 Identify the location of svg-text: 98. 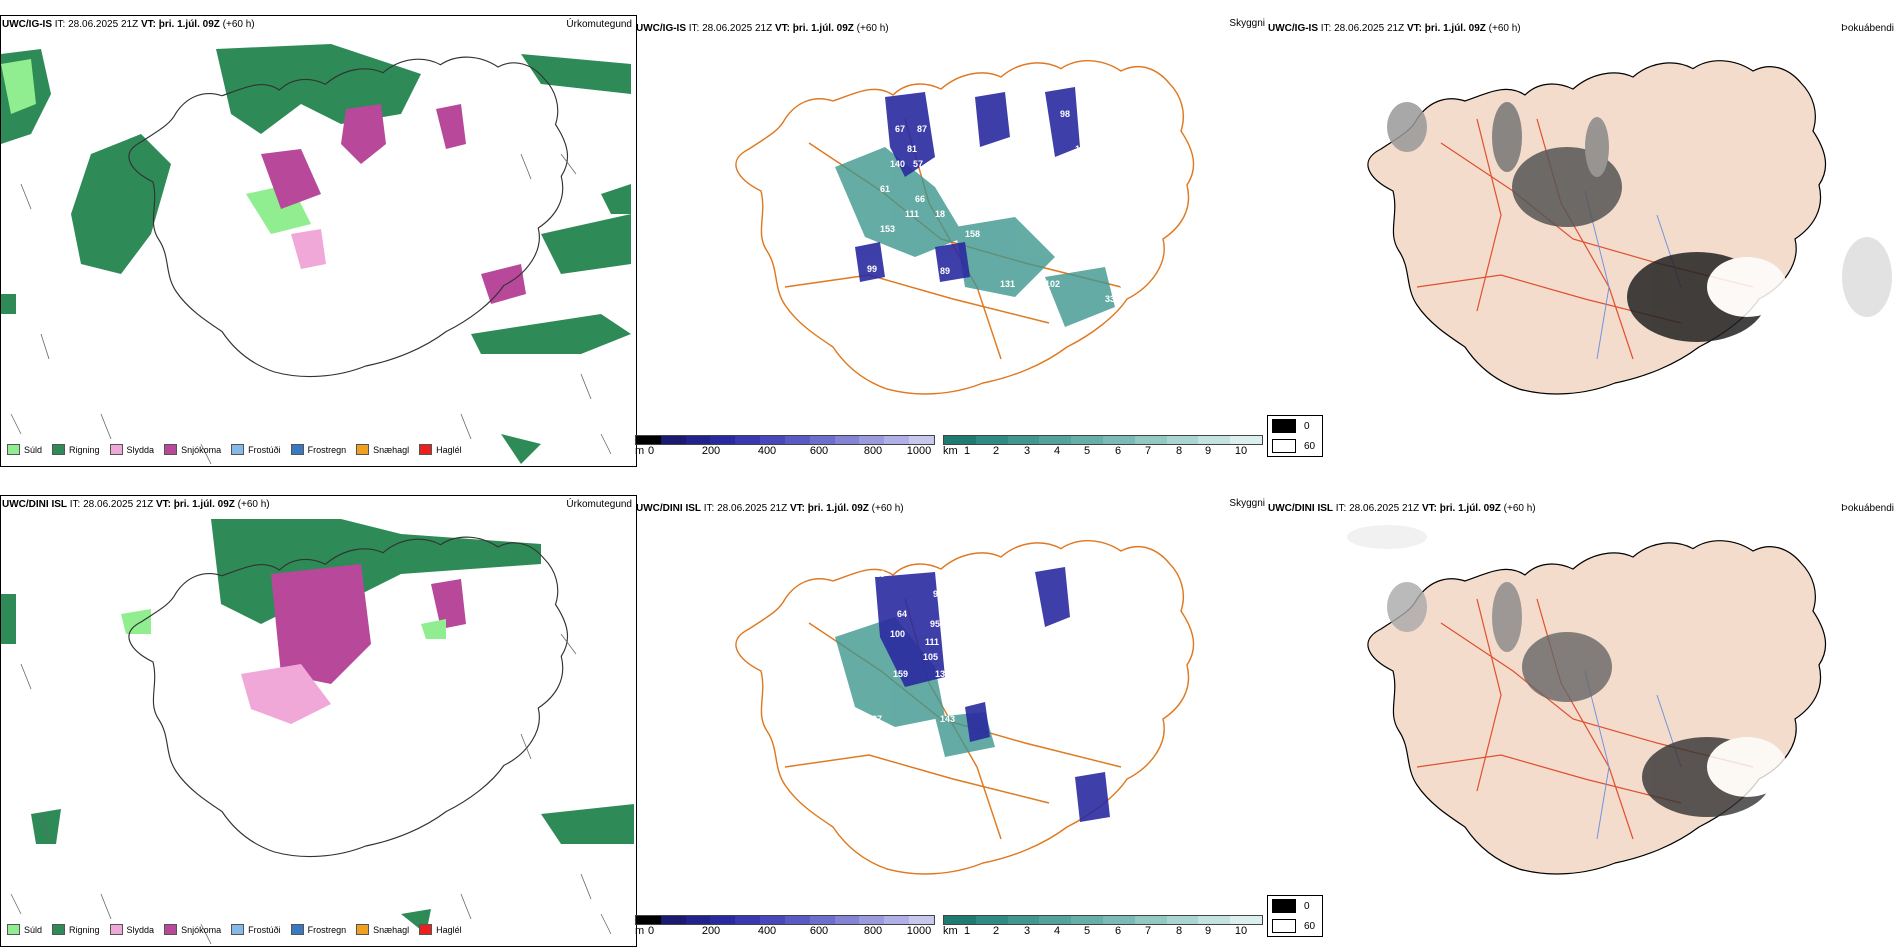
(1065, 114).